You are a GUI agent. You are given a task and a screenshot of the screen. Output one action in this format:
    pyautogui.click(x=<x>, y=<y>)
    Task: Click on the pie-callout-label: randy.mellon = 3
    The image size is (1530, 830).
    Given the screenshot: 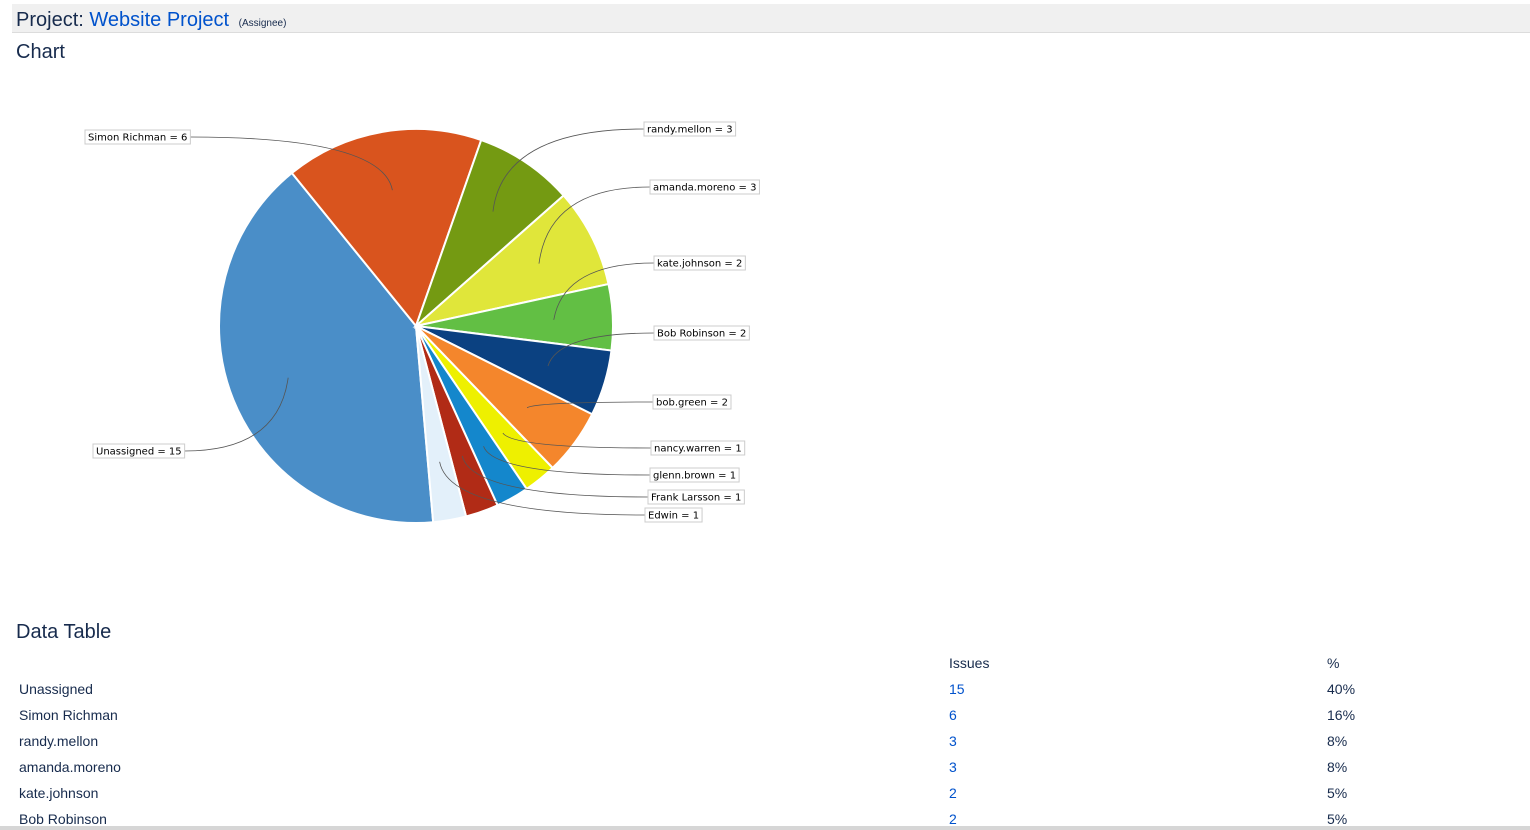 What is the action you would take?
    pyautogui.click(x=690, y=130)
    